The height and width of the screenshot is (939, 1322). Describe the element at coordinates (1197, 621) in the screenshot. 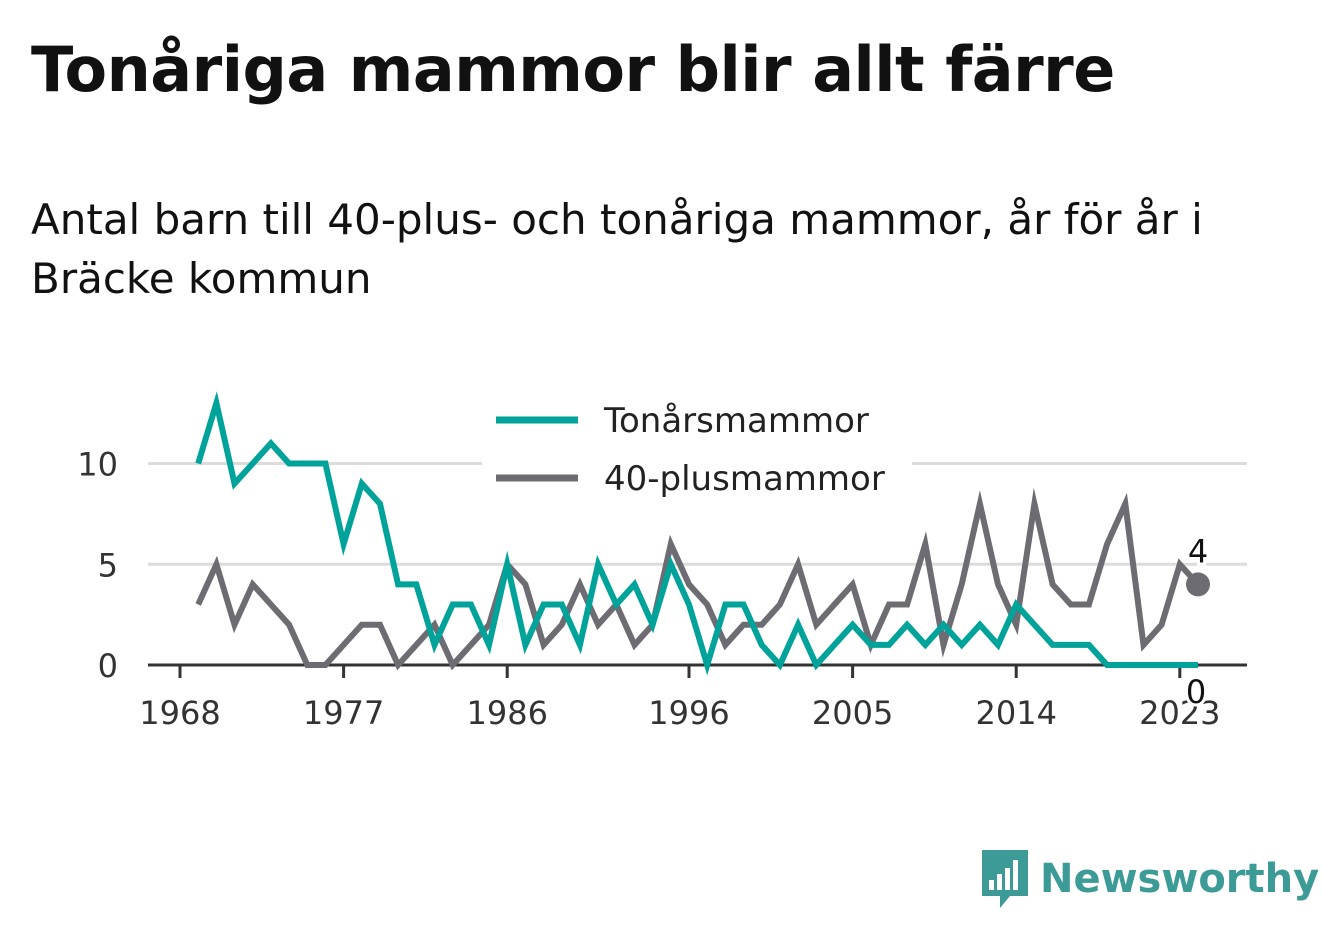

I see `end-labels: 40` at that location.